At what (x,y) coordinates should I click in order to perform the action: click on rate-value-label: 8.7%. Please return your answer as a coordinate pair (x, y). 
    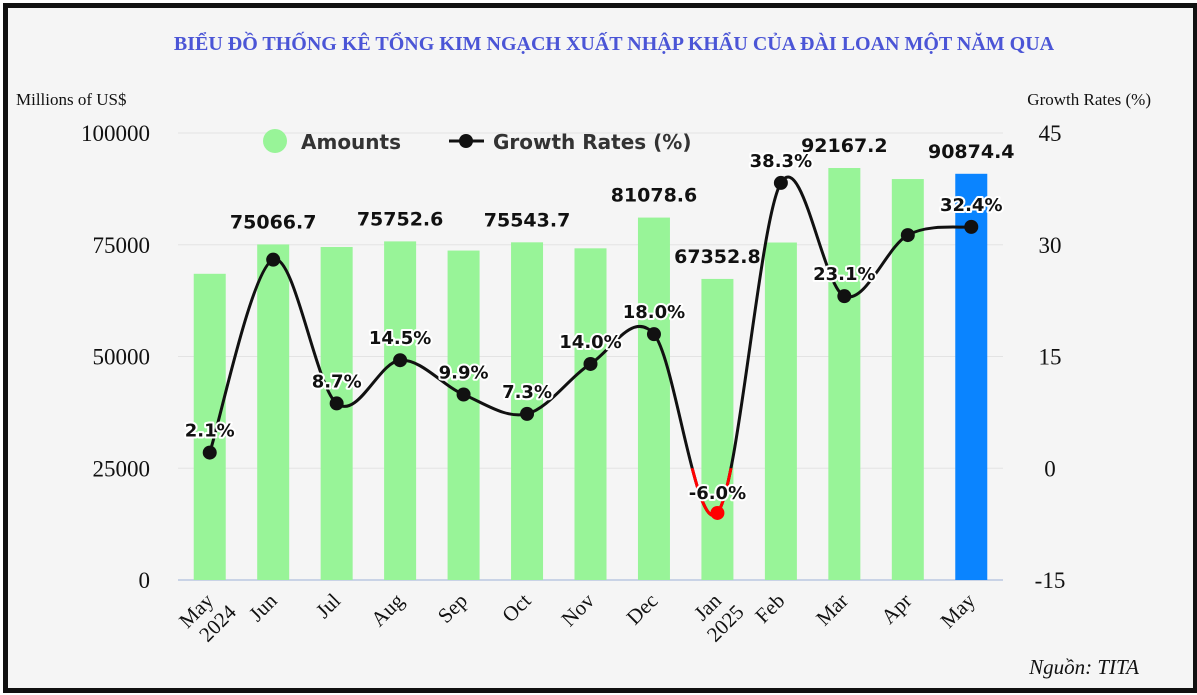
    Looking at the image, I should click on (337, 381).